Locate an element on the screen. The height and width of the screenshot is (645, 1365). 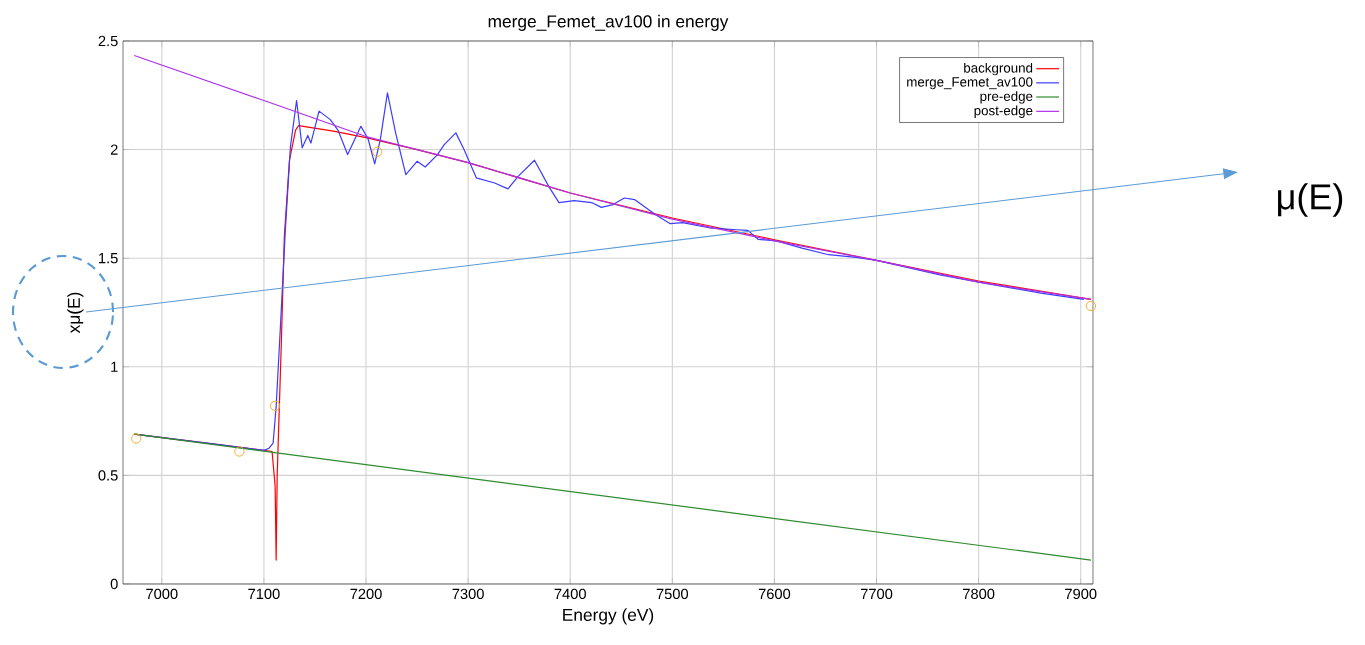
legend-label: post-edge is located at coordinates (1003, 111).